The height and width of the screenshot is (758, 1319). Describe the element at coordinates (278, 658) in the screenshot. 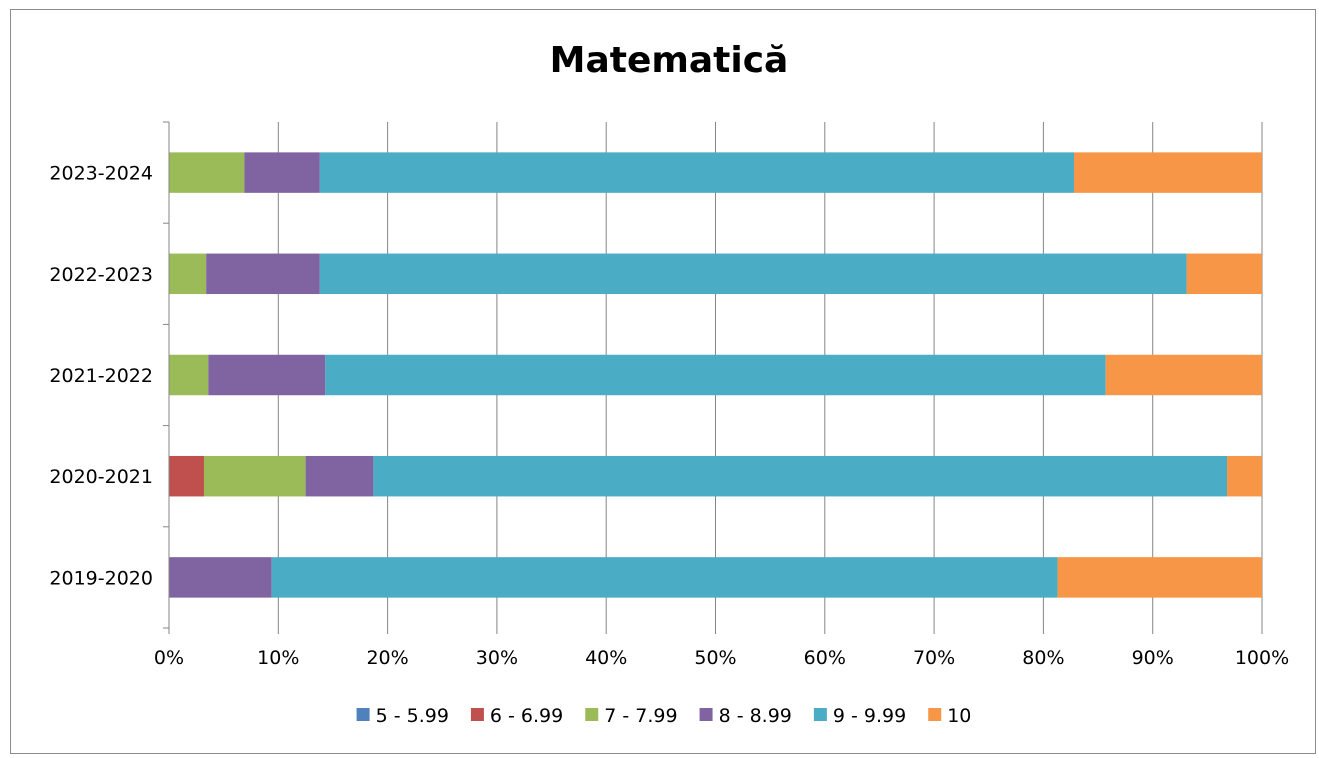

I see `x-tick-label: 10%` at that location.